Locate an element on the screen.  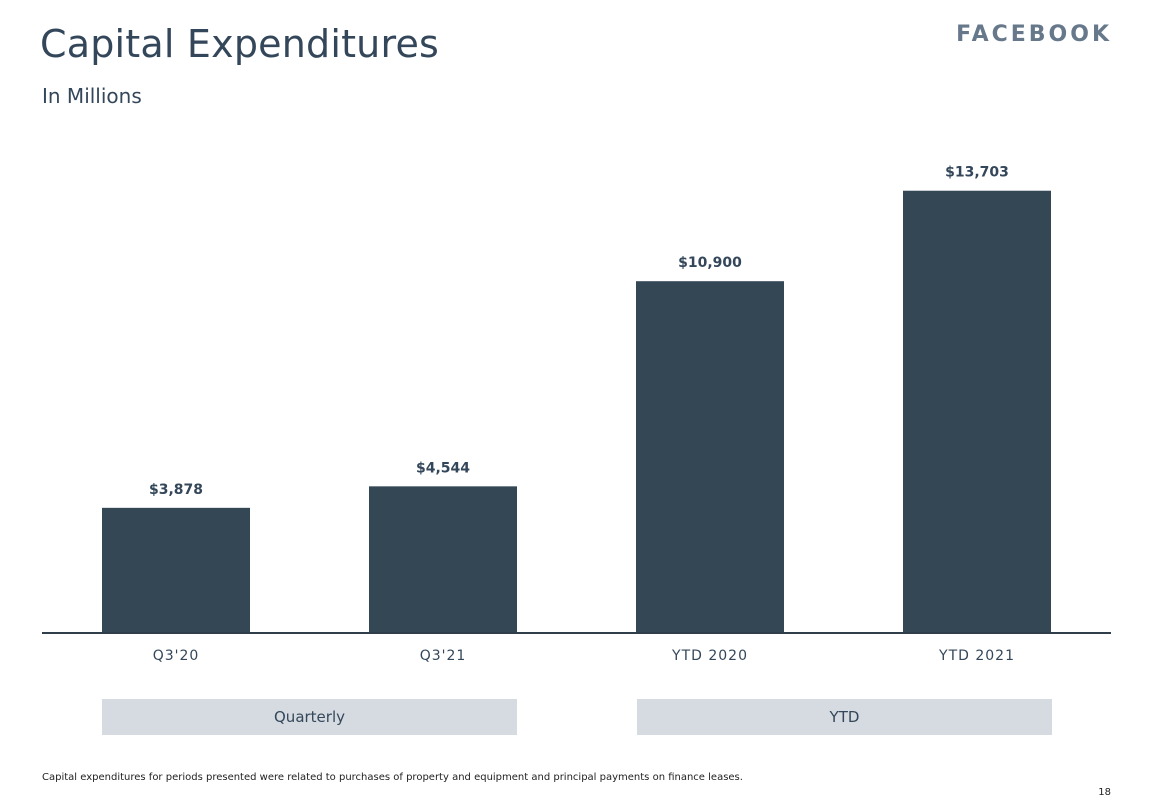
brand-logo: FACEBOOK is located at coordinates (1034, 34).